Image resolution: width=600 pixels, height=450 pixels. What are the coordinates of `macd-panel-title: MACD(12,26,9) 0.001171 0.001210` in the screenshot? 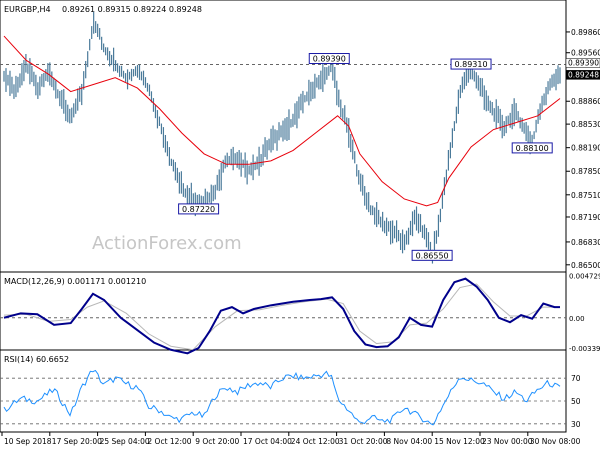 It's located at (75, 281).